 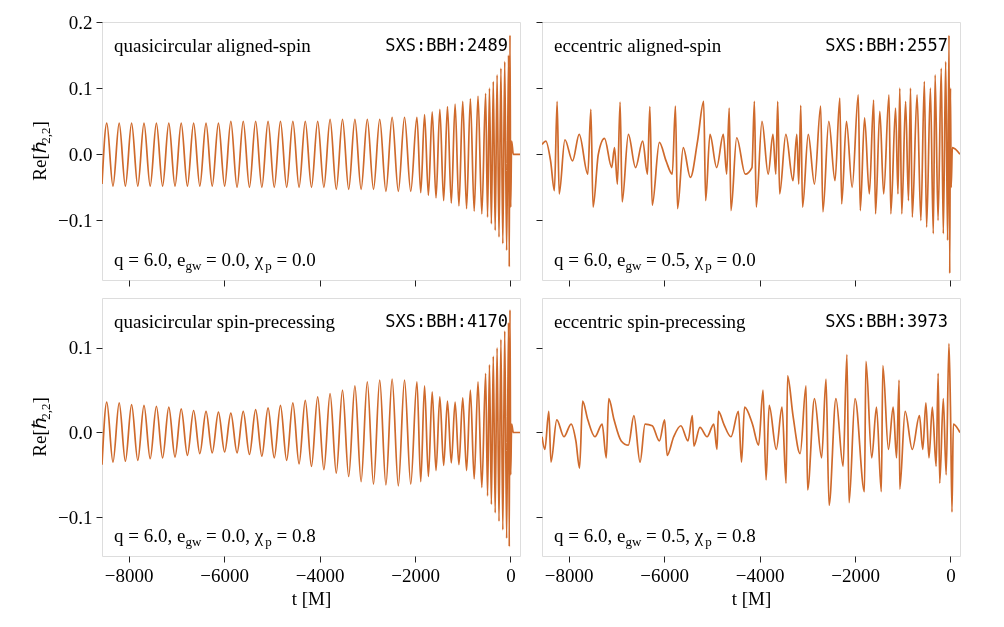 What do you see at coordinates (650, 321) in the screenshot?
I see `annotation: eccentric spin-precessing` at bounding box center [650, 321].